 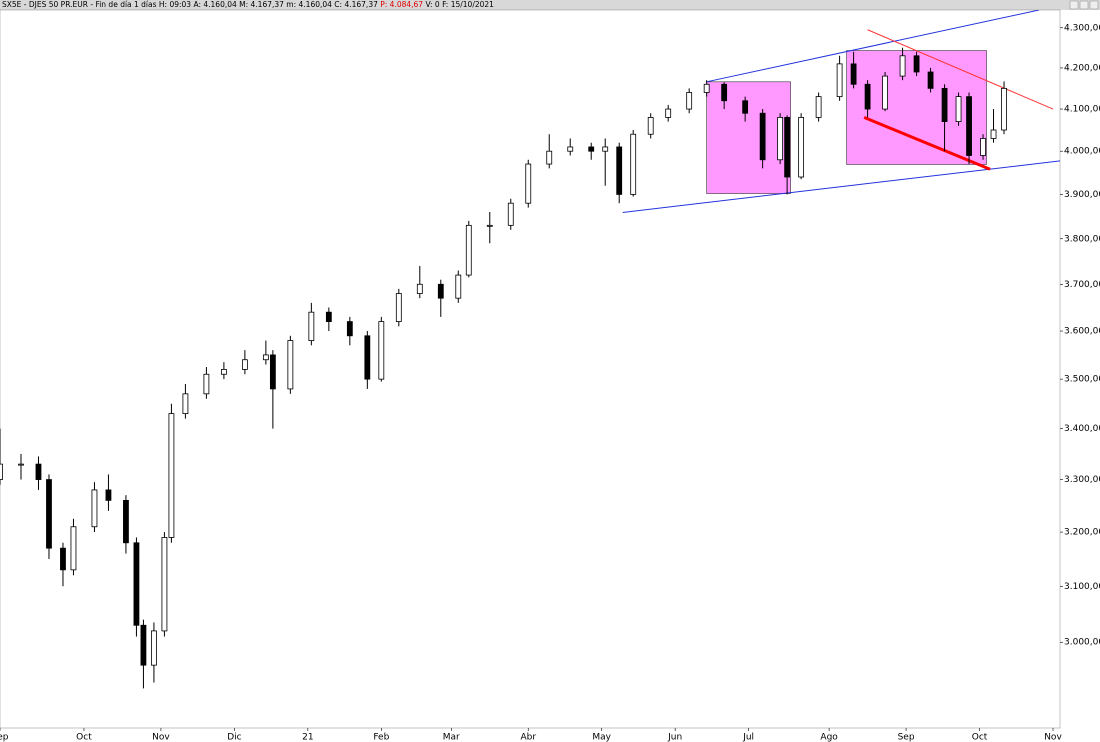 I want to click on x-tick-label: Ago, so click(x=829, y=737).